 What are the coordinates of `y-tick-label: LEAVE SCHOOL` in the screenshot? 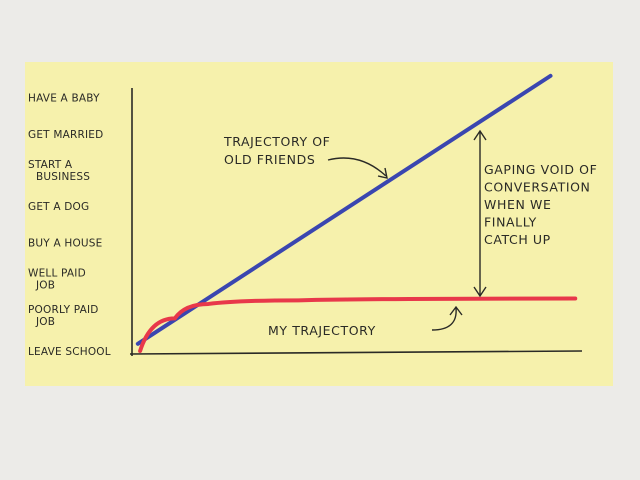 It's located at (69, 352).